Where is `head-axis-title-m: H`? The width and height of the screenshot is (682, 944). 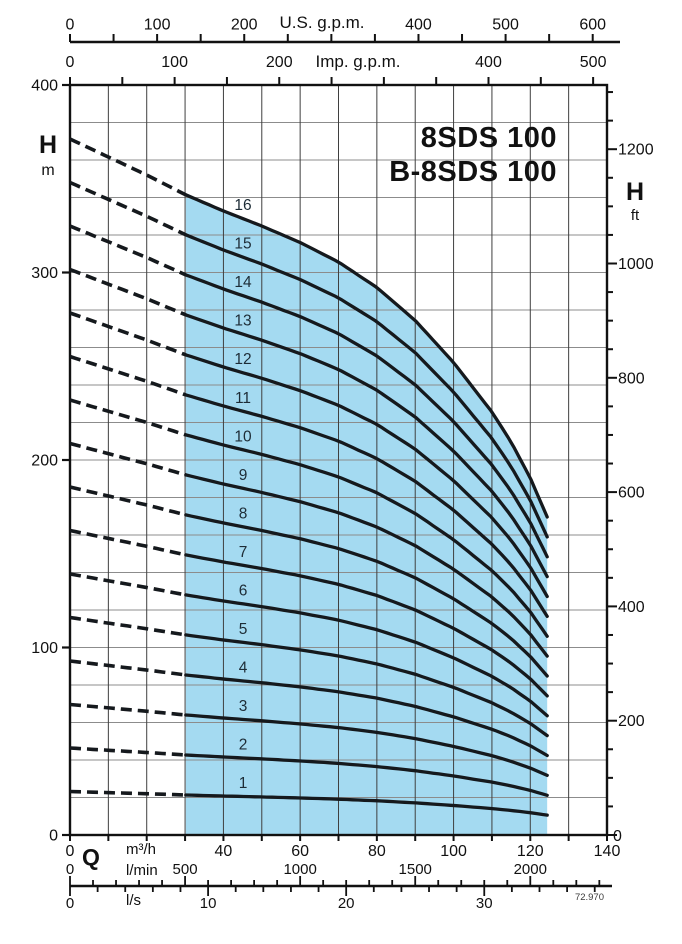 head-axis-title-m: H is located at coordinates (48, 145).